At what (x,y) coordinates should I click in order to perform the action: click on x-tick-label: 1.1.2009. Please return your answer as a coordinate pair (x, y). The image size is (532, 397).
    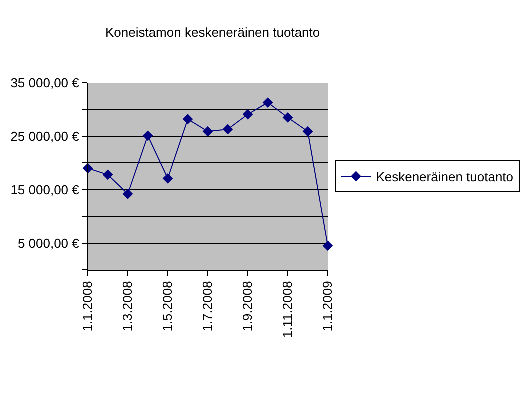
    Looking at the image, I should click on (328, 306).